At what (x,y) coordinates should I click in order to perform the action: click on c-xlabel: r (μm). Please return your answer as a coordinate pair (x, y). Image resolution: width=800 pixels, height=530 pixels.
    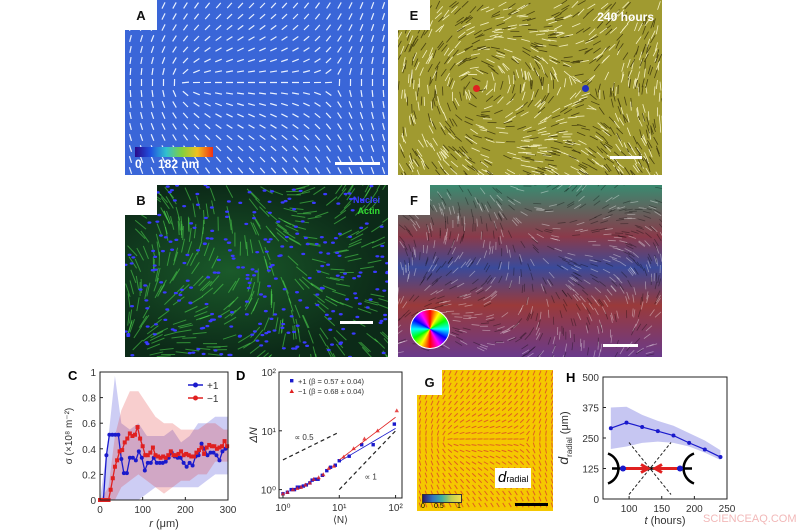
    Looking at the image, I should click on (164, 524).